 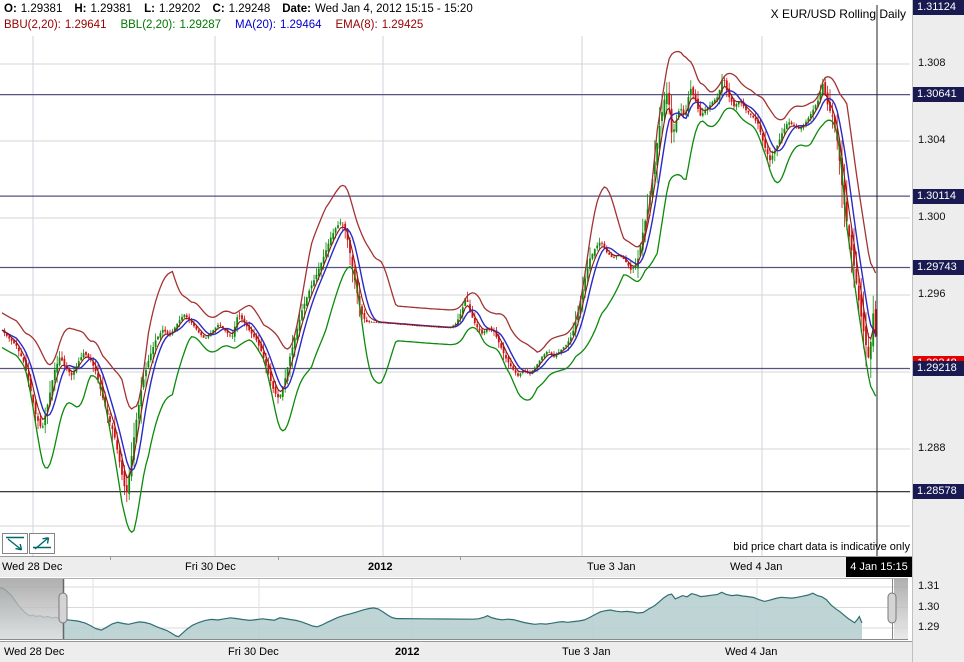 I want to click on disclaimer-text: bid price chart data is indicative only, so click(x=821, y=547).